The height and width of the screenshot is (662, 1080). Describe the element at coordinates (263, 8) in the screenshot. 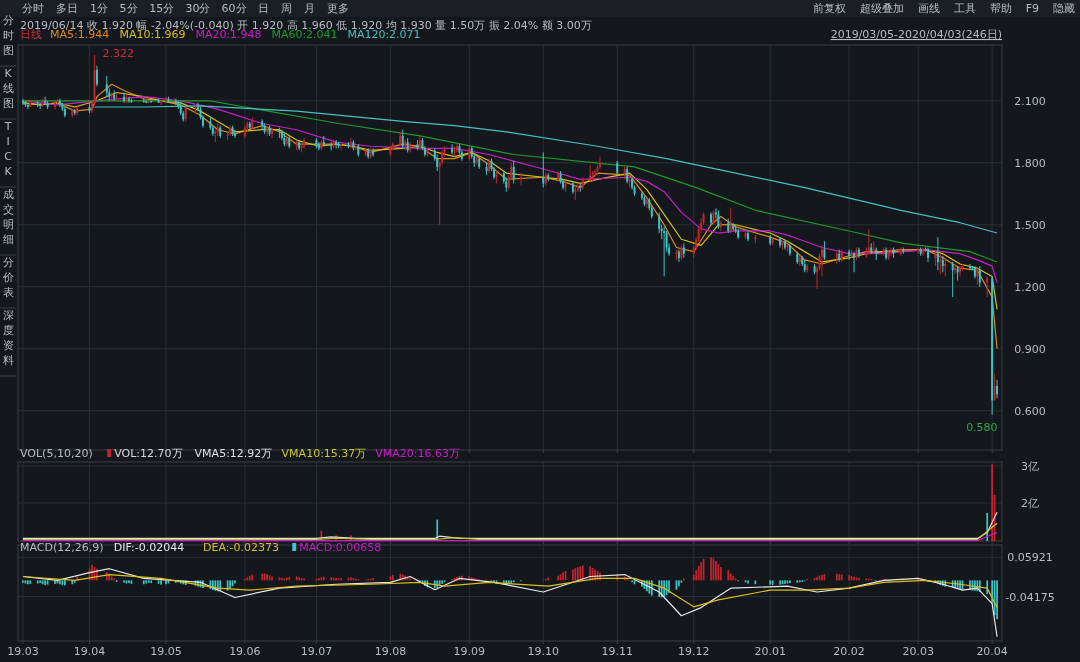

I see `text: 日` at that location.